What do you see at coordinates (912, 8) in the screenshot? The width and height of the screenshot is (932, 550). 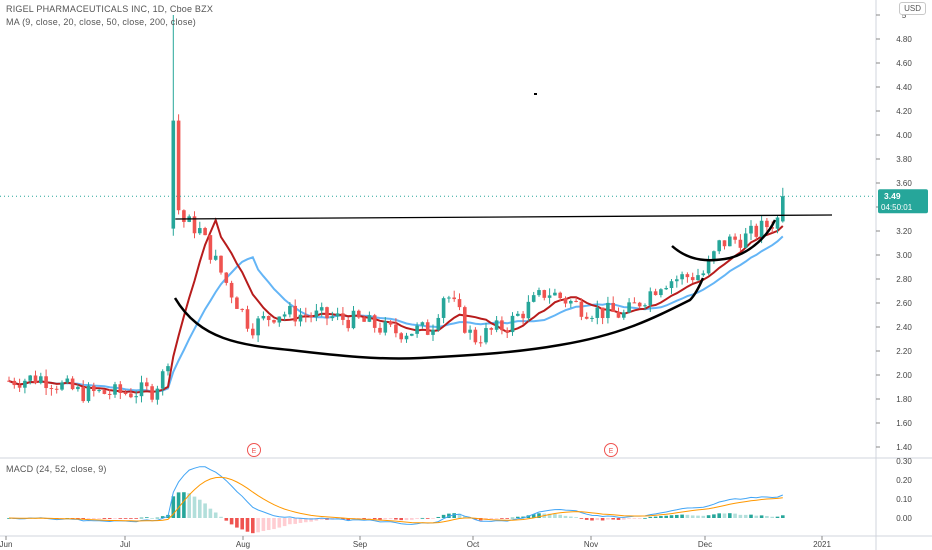 I see `currency-button: USD` at bounding box center [912, 8].